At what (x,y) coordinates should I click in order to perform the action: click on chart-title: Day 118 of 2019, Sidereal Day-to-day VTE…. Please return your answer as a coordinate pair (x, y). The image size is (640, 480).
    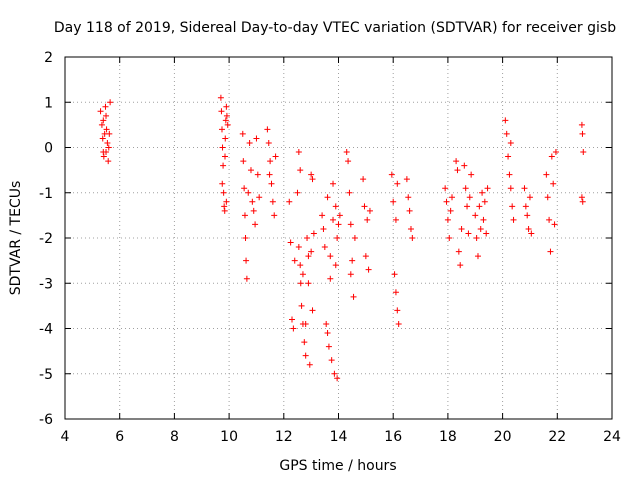
    Looking at the image, I should click on (335, 28).